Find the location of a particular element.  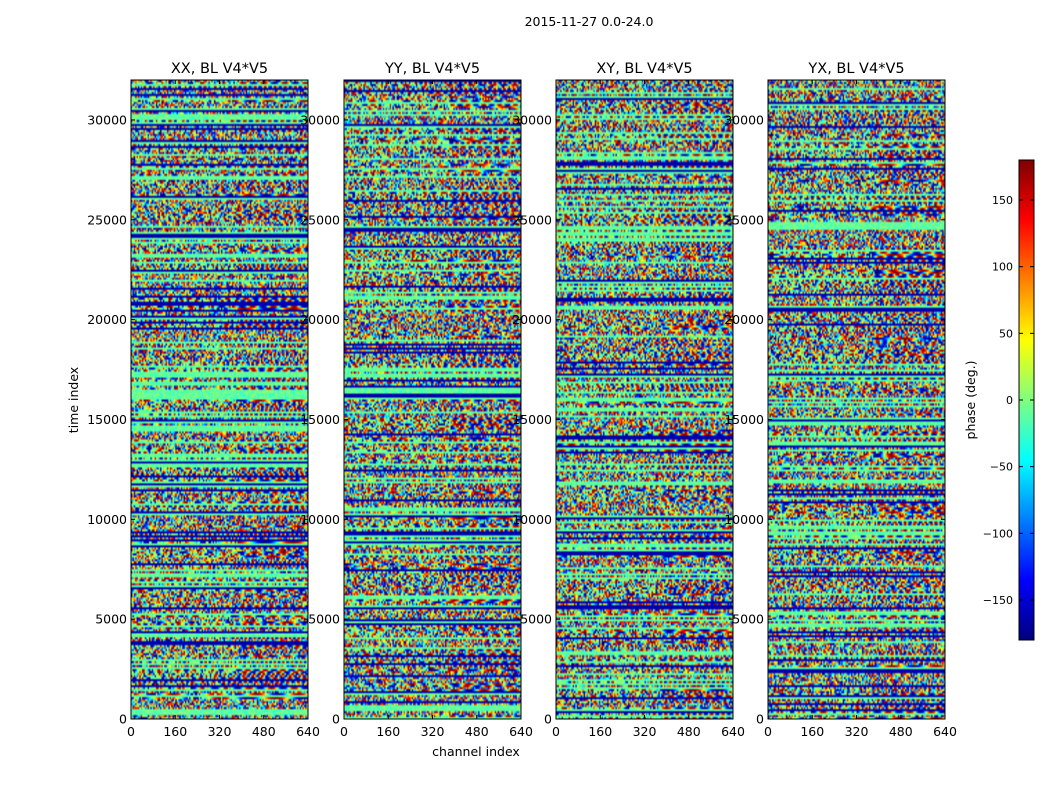

colorbar: 150 100 50 0 −50 −100 −150 phase (deg.) is located at coordinates (999, 400).